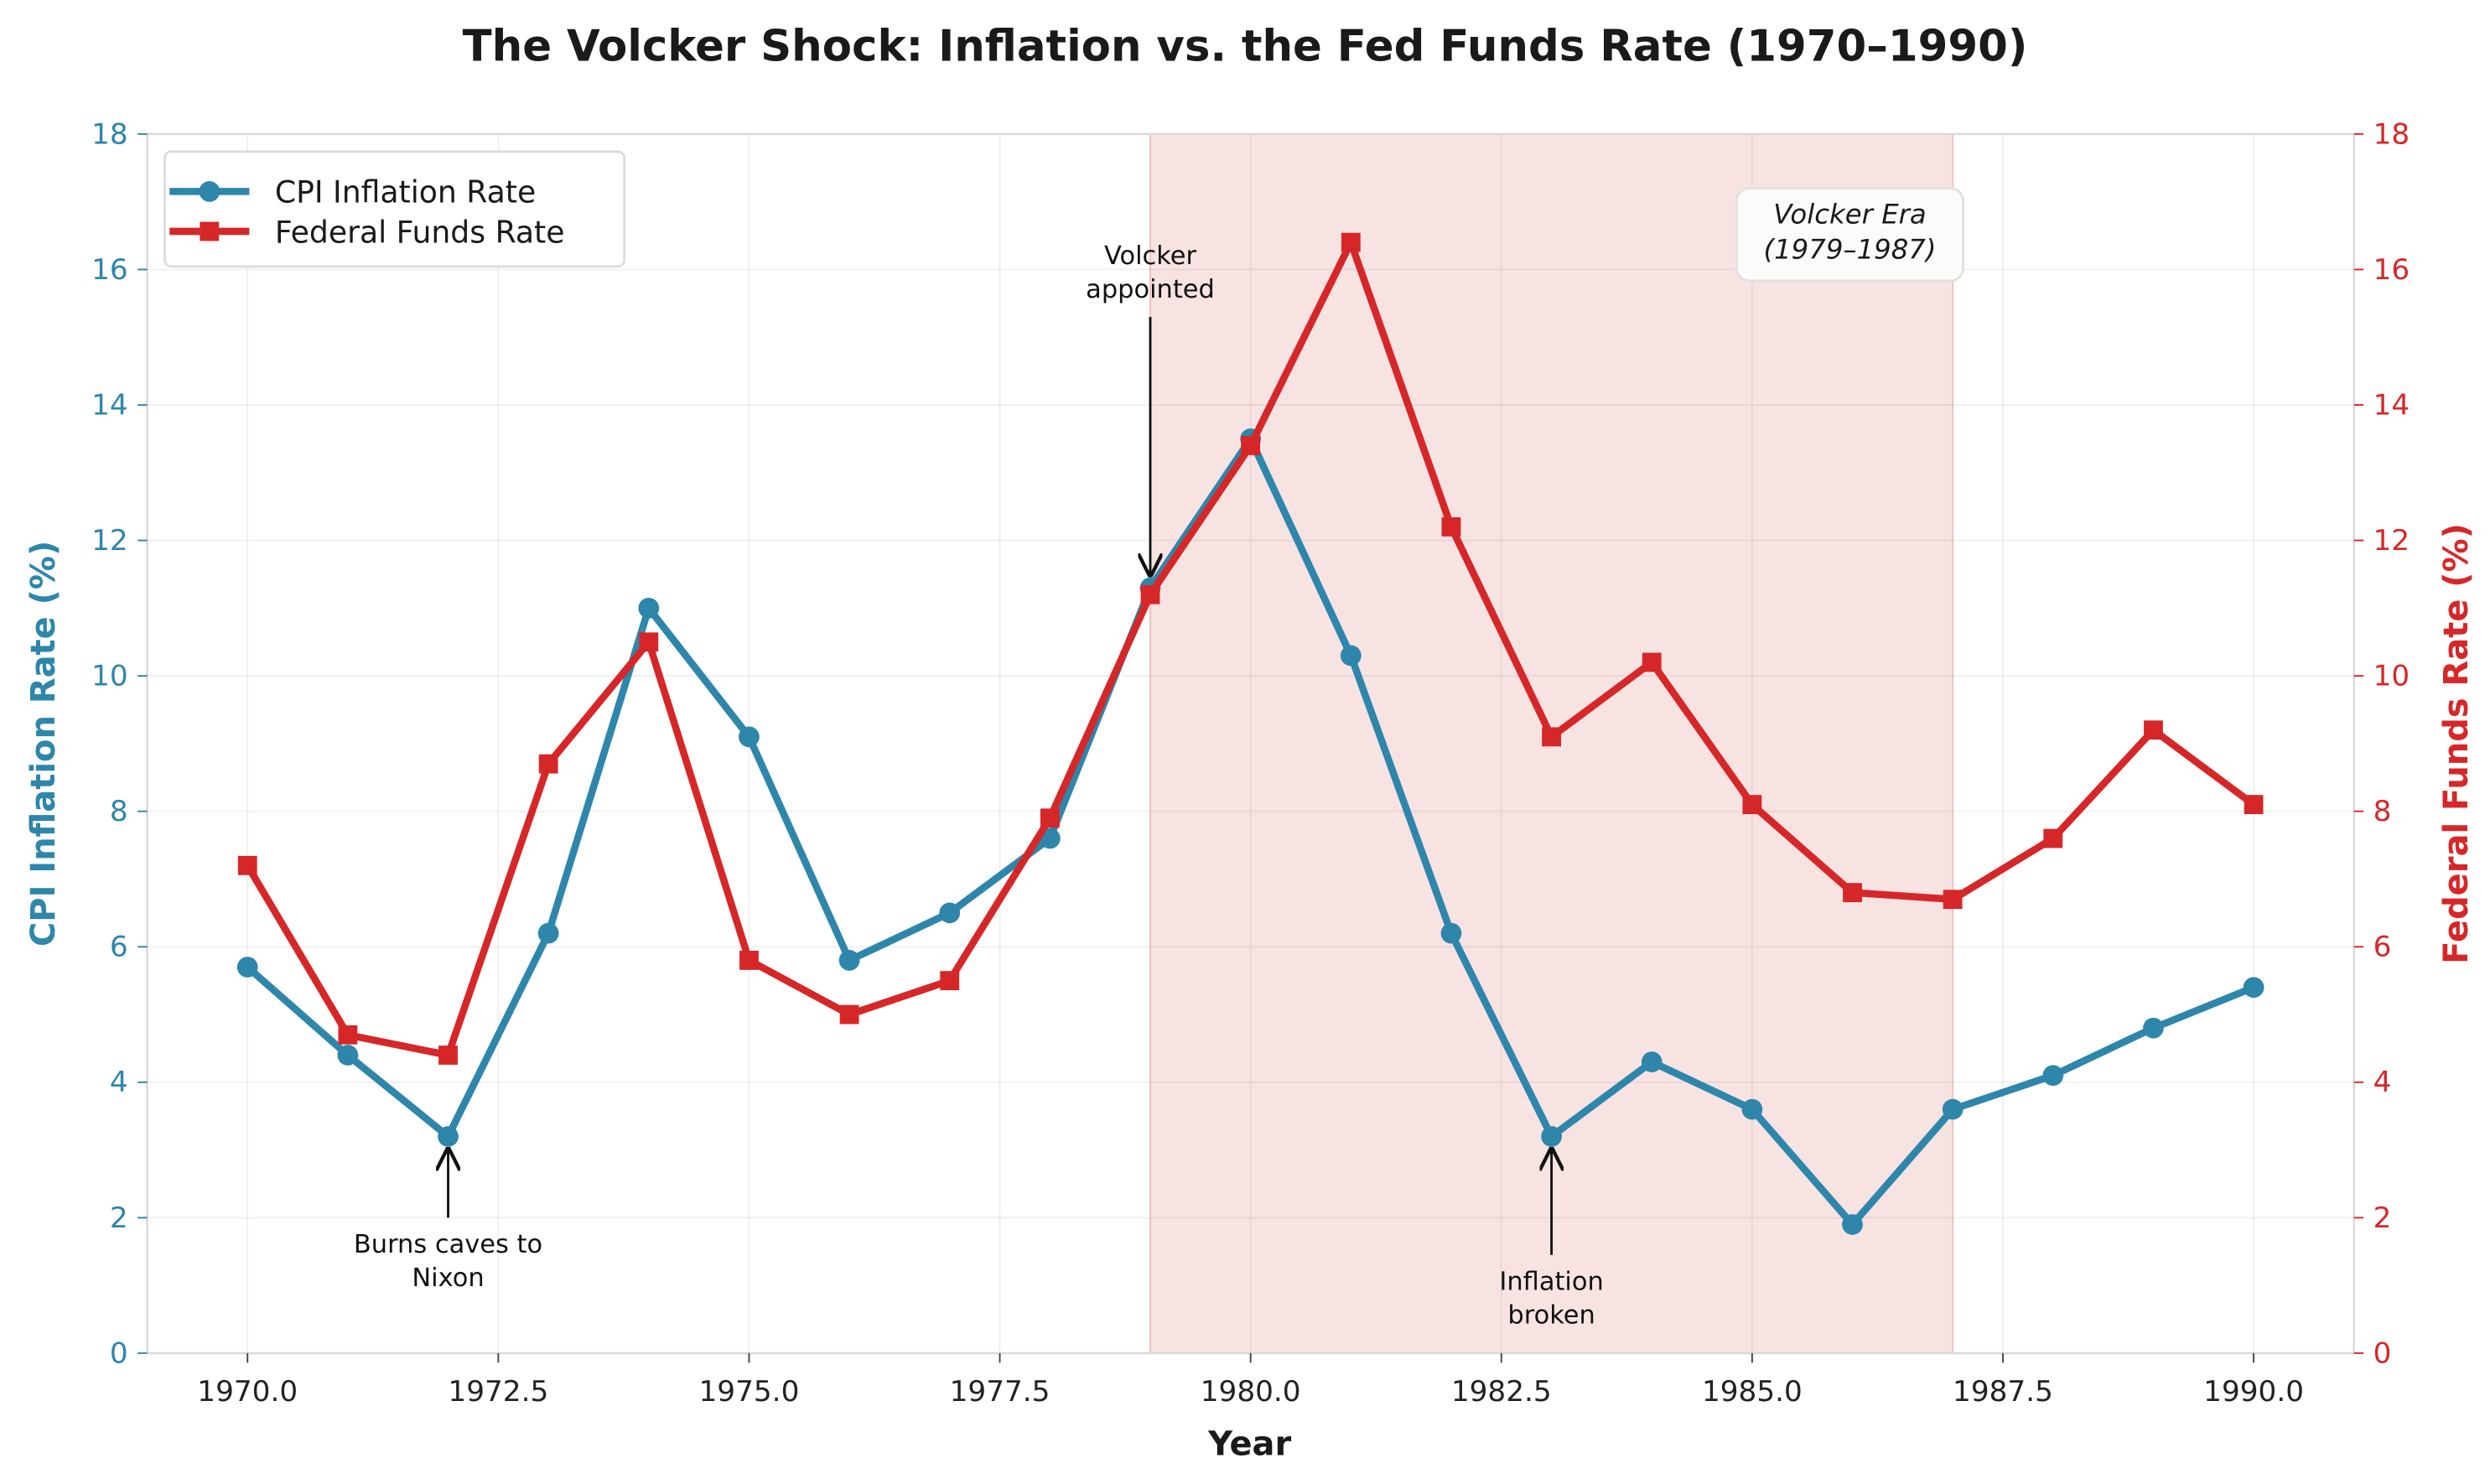 Image resolution: width=2490 pixels, height=1484 pixels. What do you see at coordinates (2456, 743) in the screenshot?
I see `y-axis-right-label: Federal Funds Rate (%)` at bounding box center [2456, 743].